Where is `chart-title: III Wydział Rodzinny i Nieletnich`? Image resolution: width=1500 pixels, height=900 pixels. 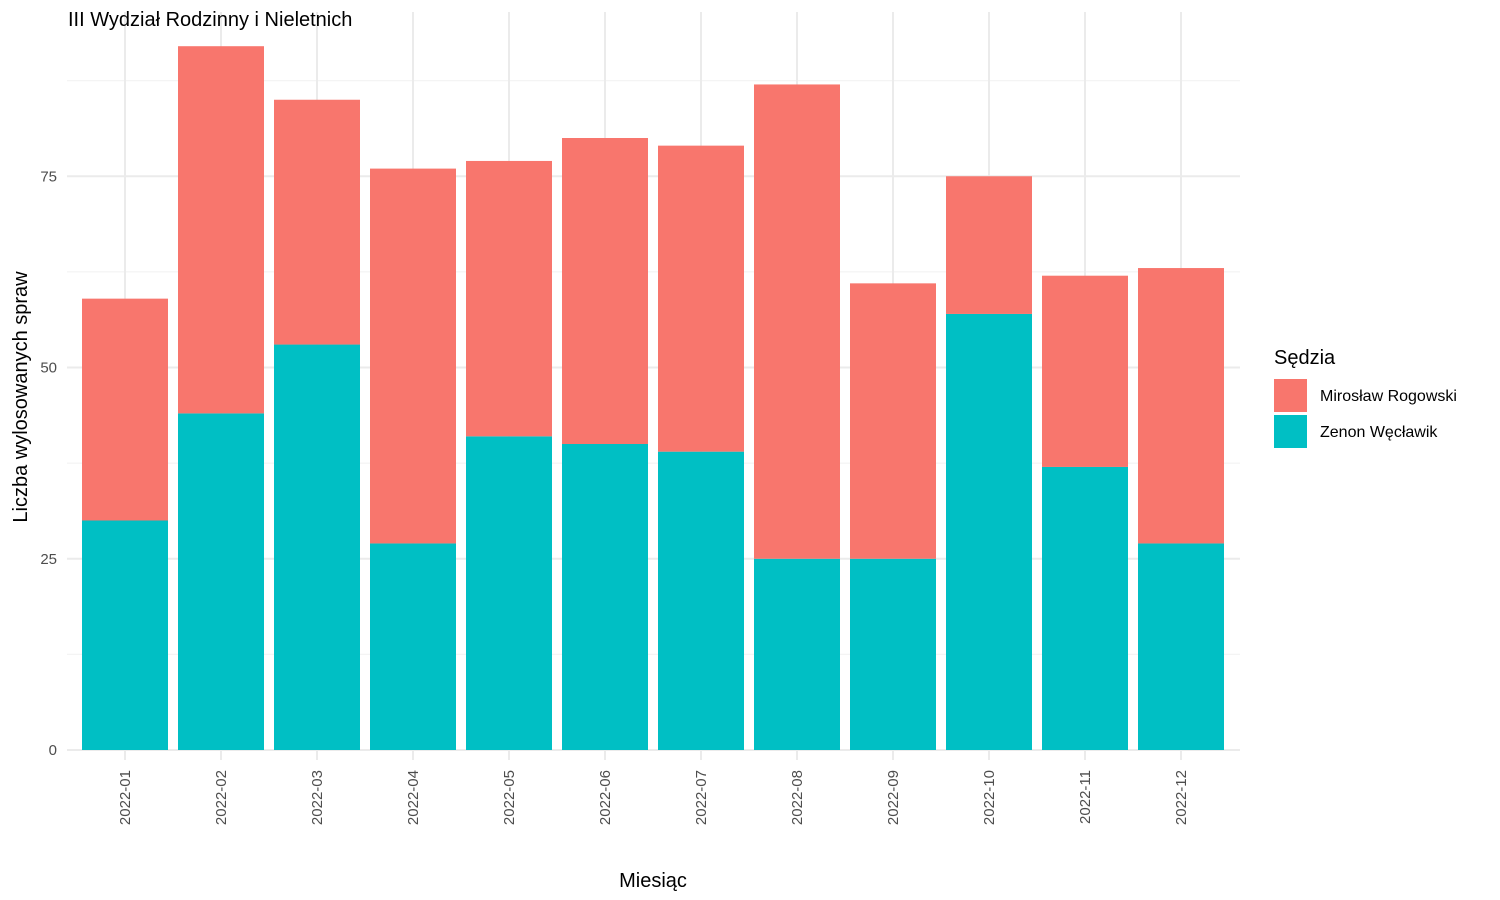
chart-title: III Wydział Rodzinny i Nieletnich is located at coordinates (210, 20).